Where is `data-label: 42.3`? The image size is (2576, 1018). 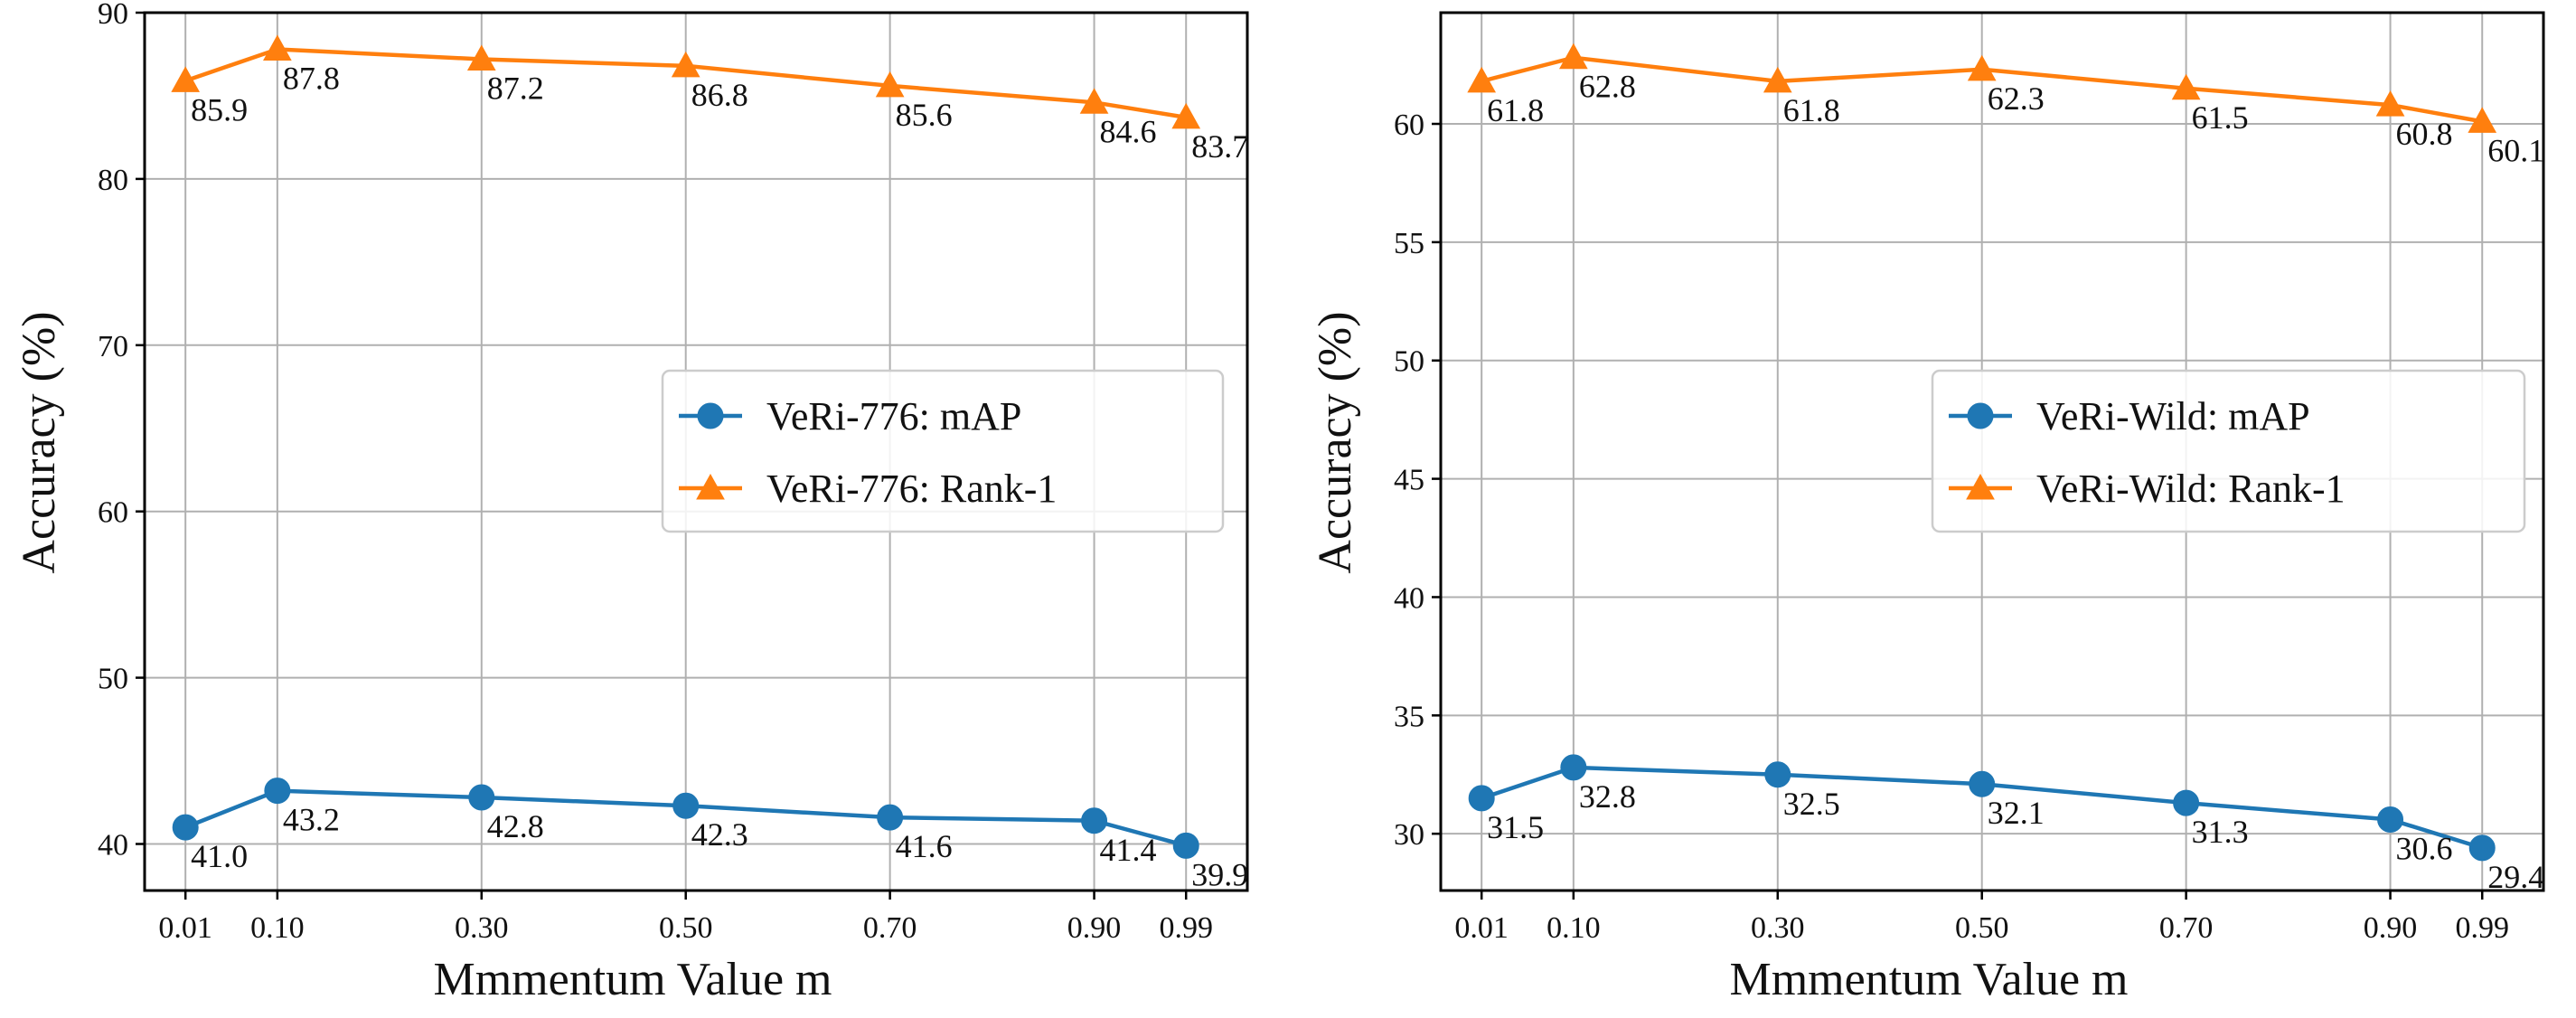 data-label: 42.3 is located at coordinates (720, 834).